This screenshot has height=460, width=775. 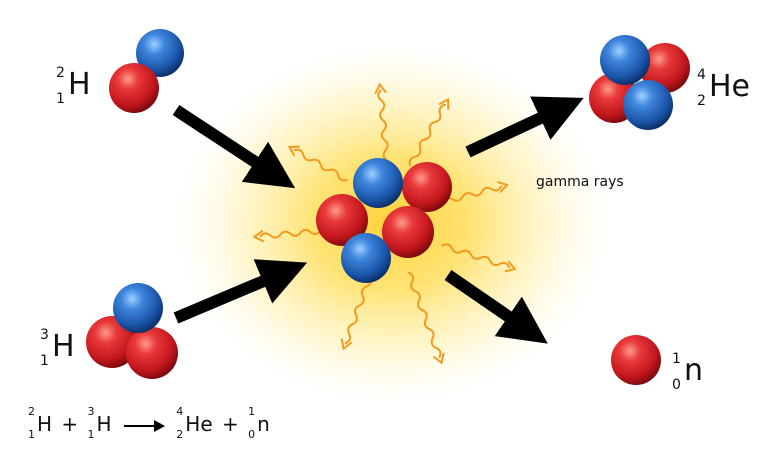 I want to click on arrow-neutron-out, so click(x=496, y=307).